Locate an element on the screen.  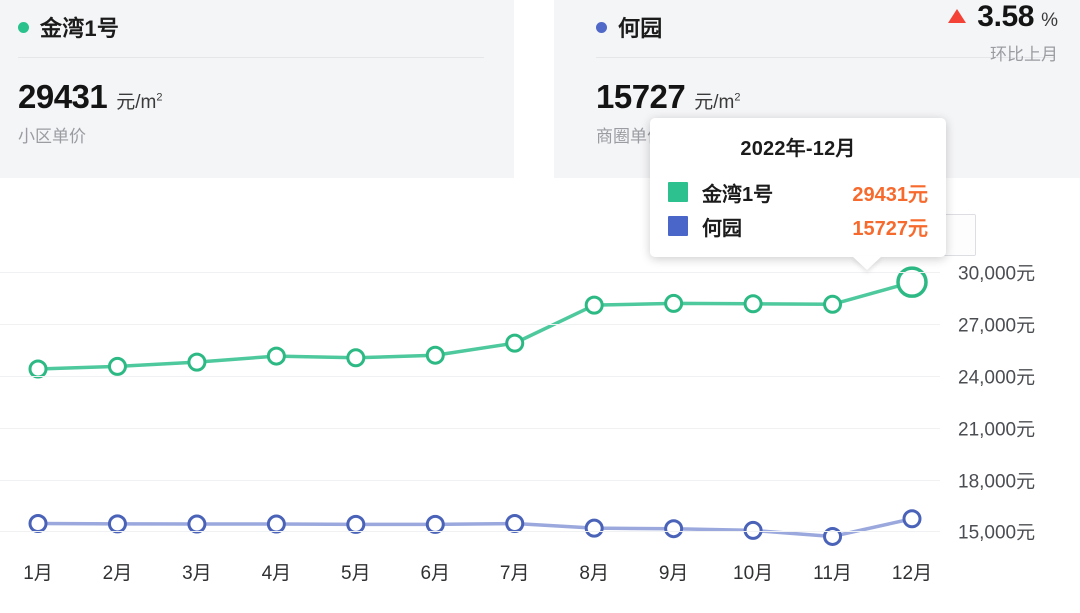
y-axis-tick-label: 18,000元 is located at coordinates (997, 481).